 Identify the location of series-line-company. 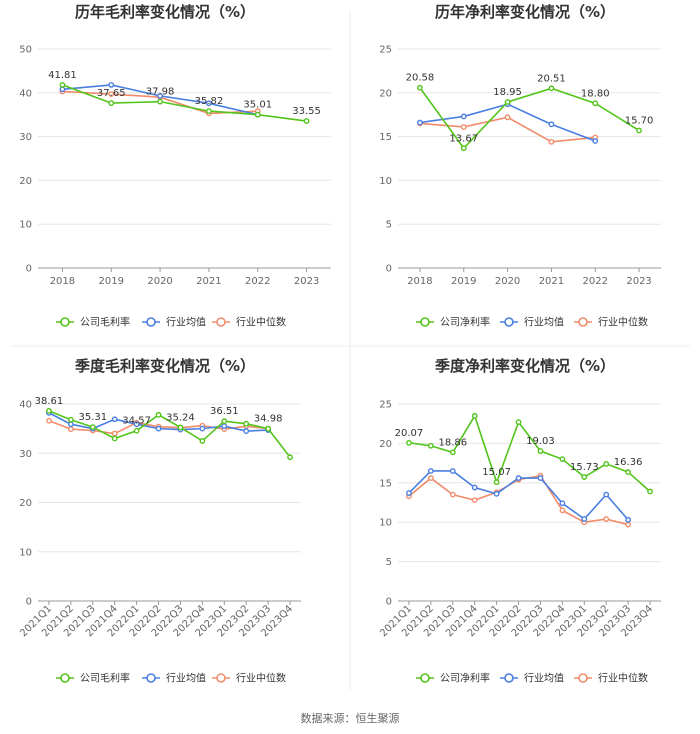
(184, 103).